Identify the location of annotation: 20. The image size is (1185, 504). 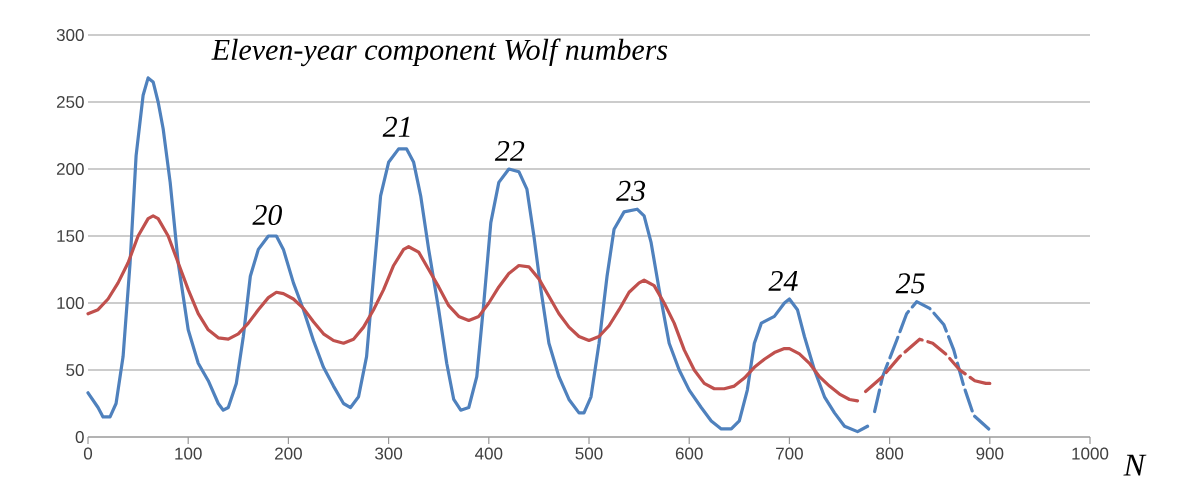
(267, 215).